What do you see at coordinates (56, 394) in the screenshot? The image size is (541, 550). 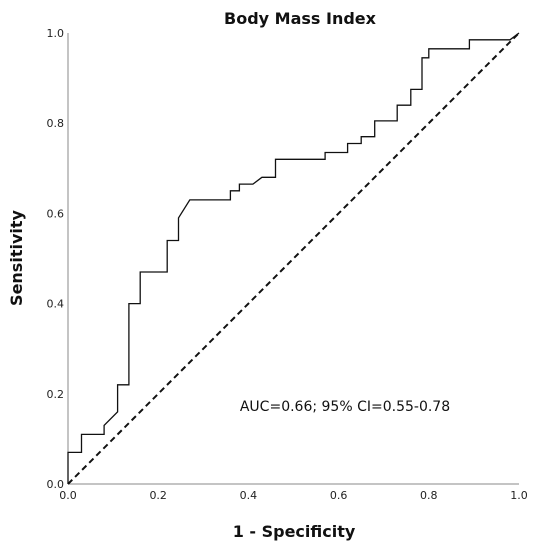 I see `y-tick-label: 0.2` at bounding box center [56, 394].